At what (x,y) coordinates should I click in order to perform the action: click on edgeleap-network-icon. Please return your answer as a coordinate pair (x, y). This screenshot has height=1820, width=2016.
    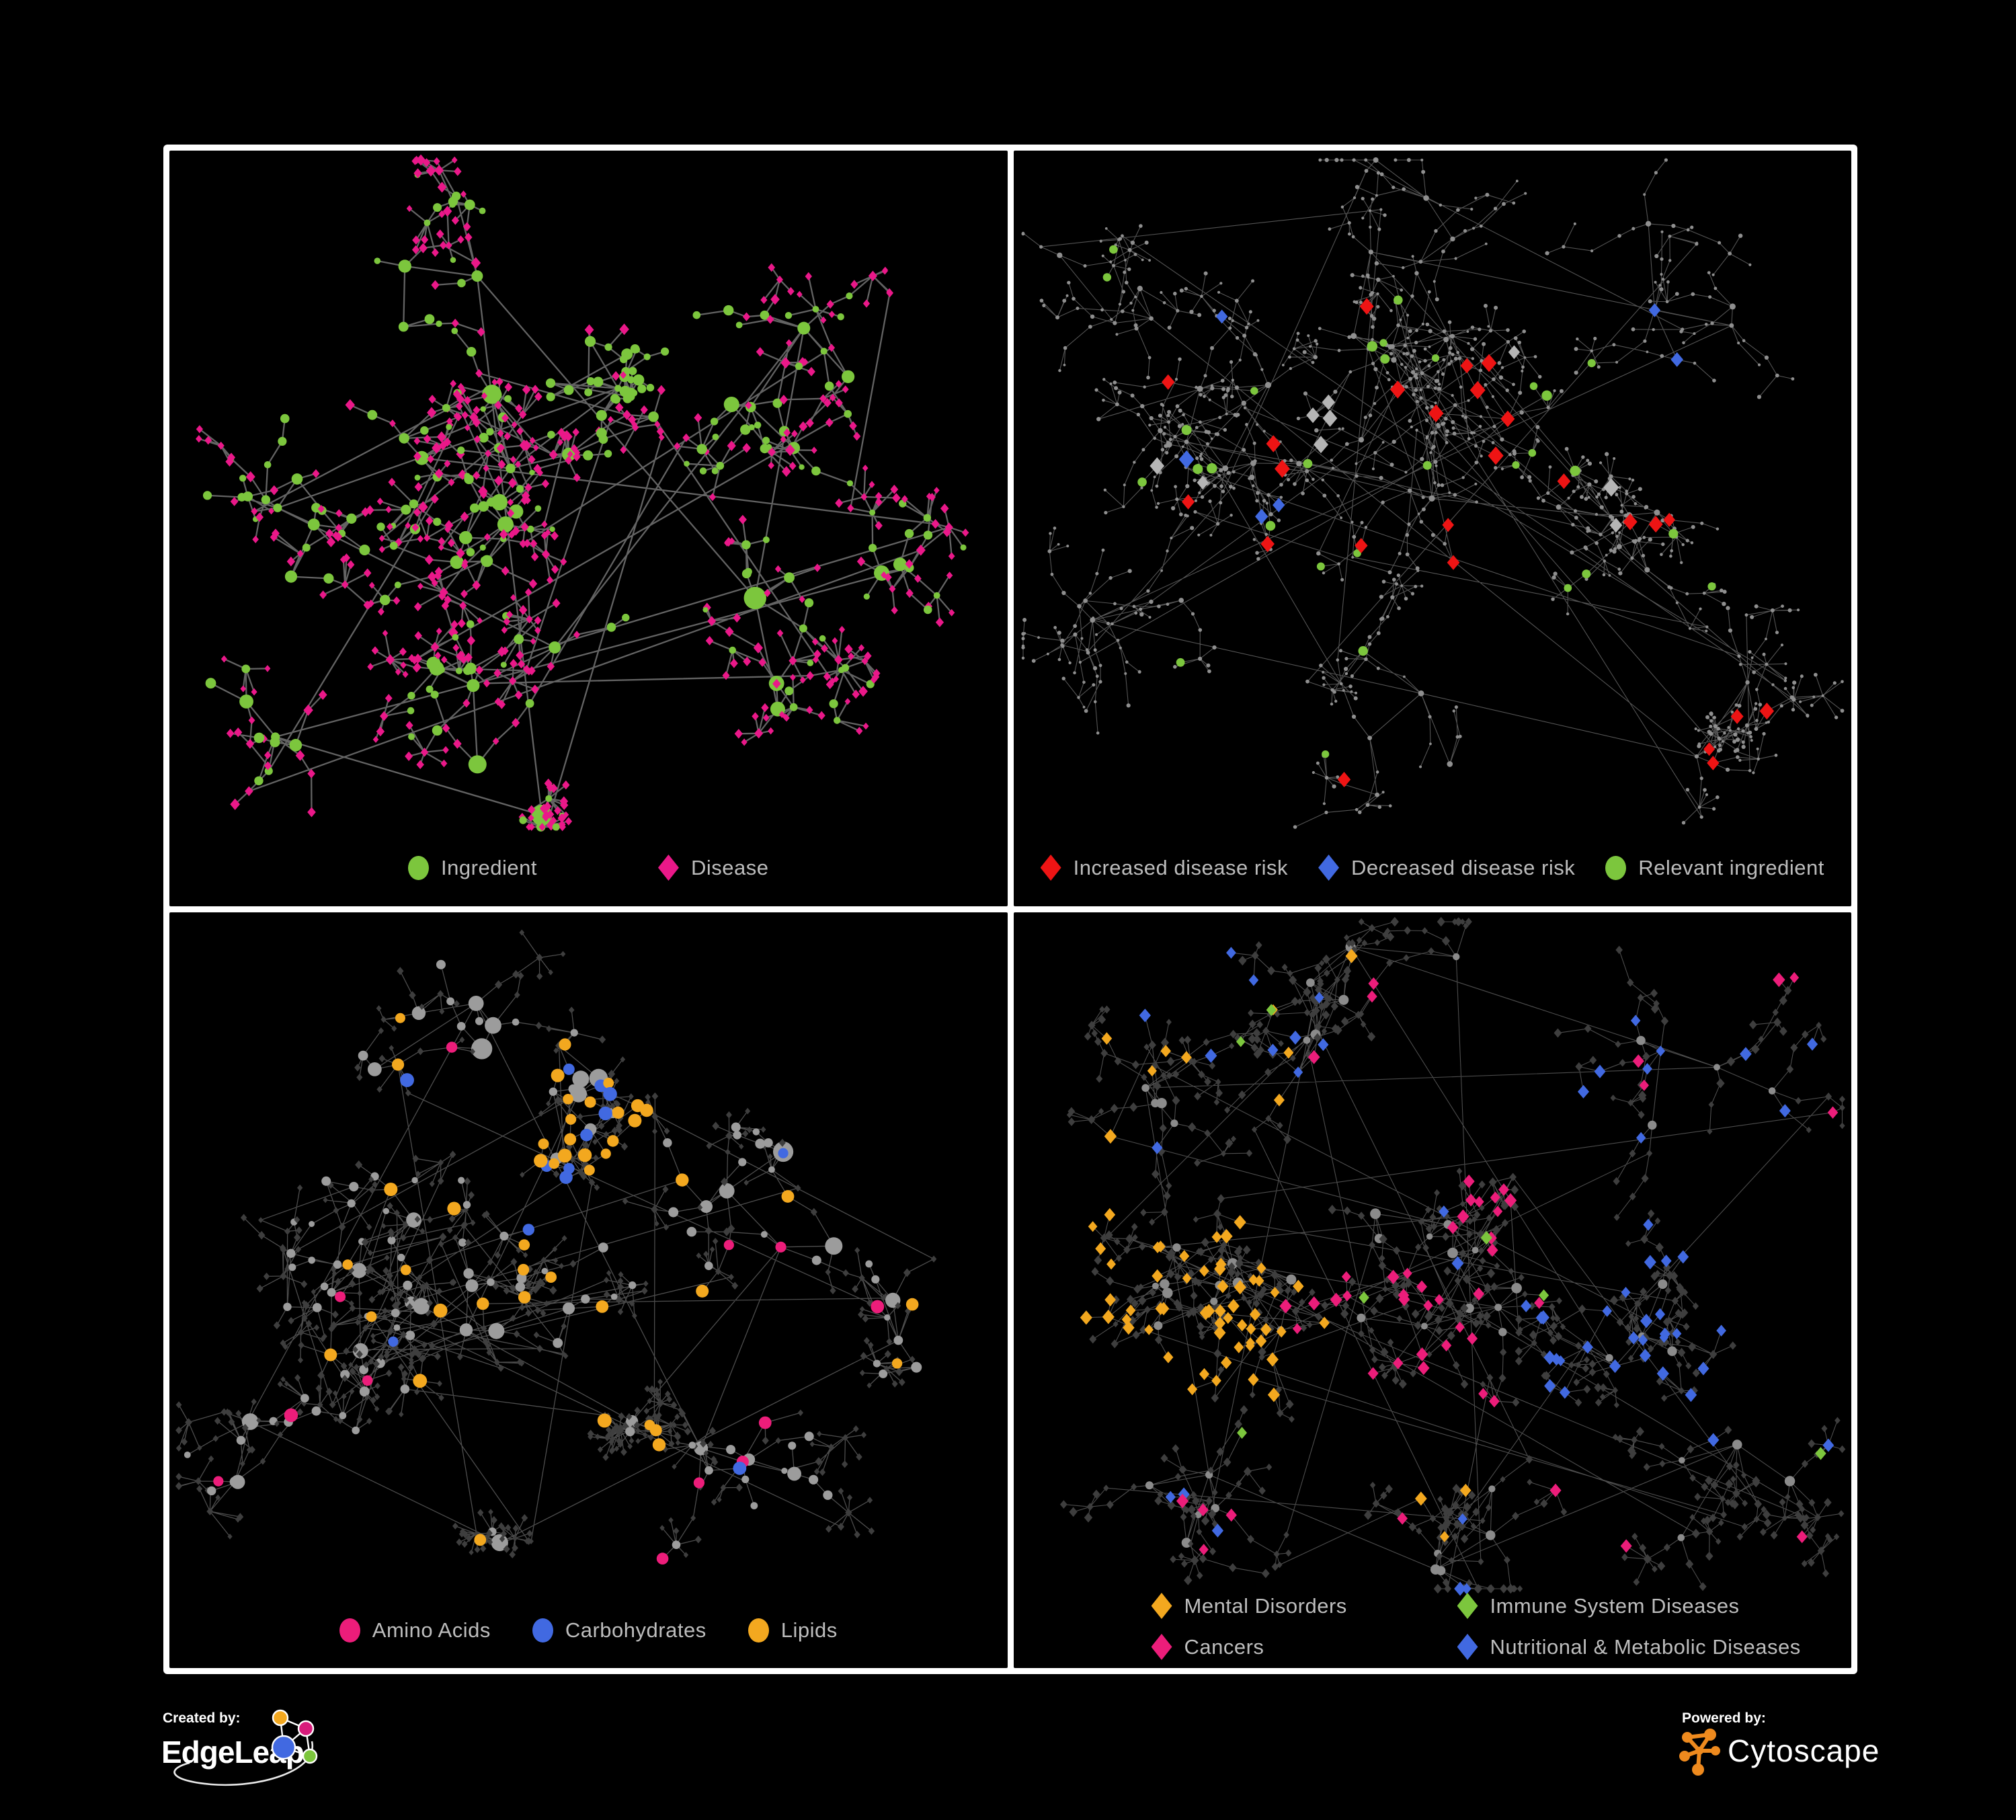
    Looking at the image, I should click on (294, 1736).